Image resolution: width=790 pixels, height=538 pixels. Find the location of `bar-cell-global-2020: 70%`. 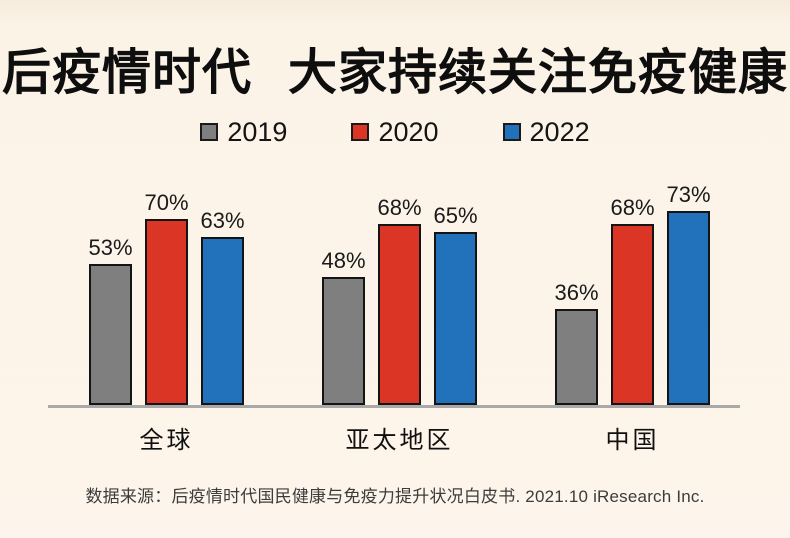

bar-cell-global-2020: 70% is located at coordinates (166, 294).